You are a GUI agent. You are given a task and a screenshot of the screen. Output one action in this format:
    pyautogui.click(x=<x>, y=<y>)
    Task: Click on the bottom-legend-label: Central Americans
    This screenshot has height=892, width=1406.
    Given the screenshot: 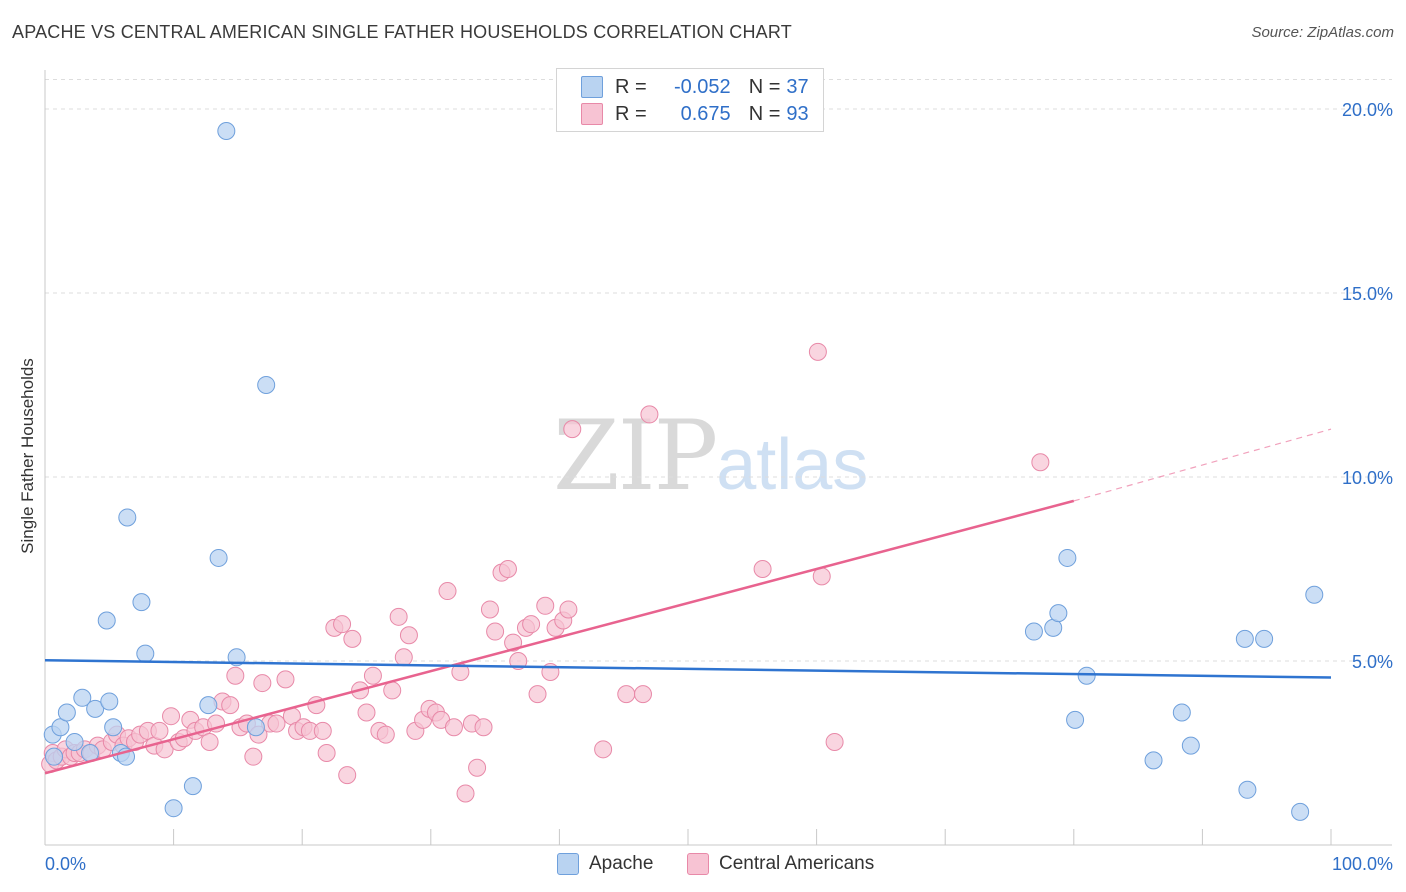 What is the action you would take?
    pyautogui.click(x=797, y=863)
    